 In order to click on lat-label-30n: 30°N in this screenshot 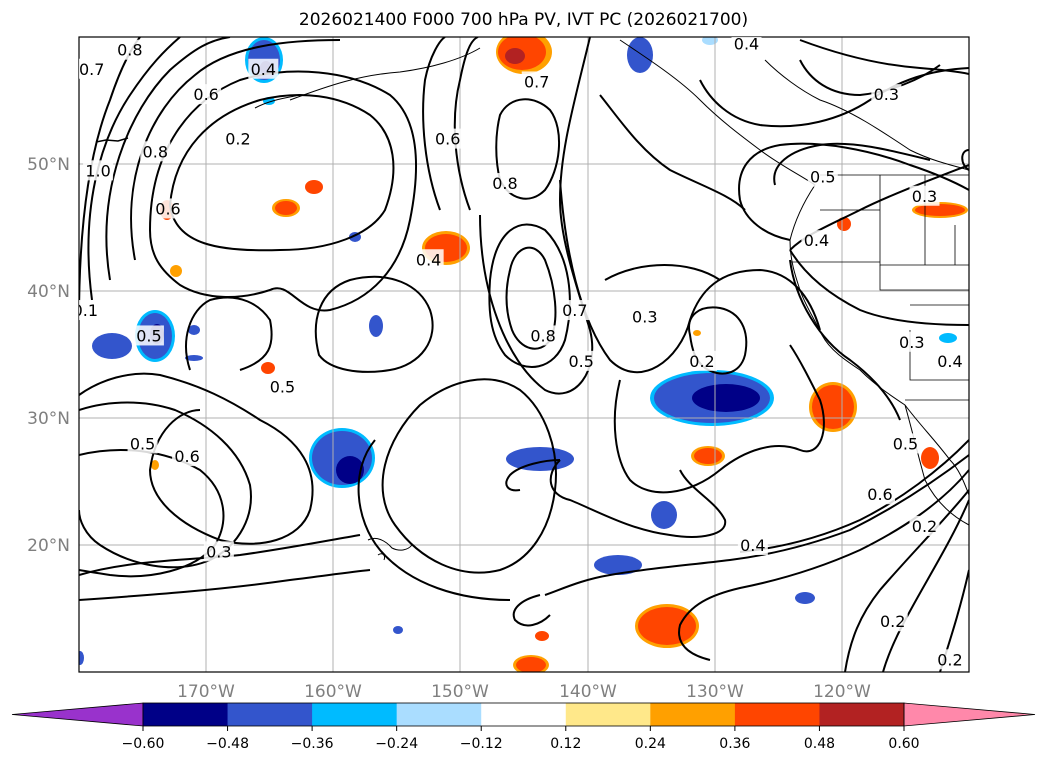, I will do `click(48, 419)`.